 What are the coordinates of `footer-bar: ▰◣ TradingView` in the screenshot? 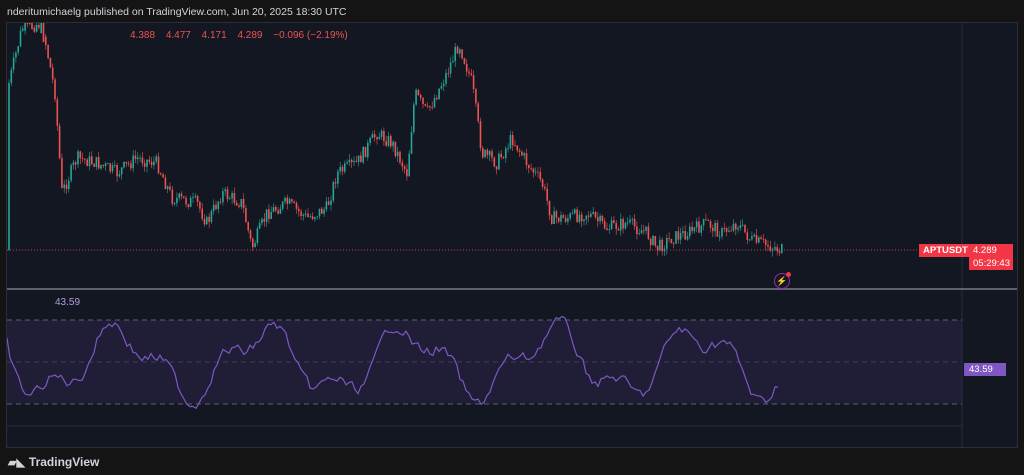 It's located at (512, 462).